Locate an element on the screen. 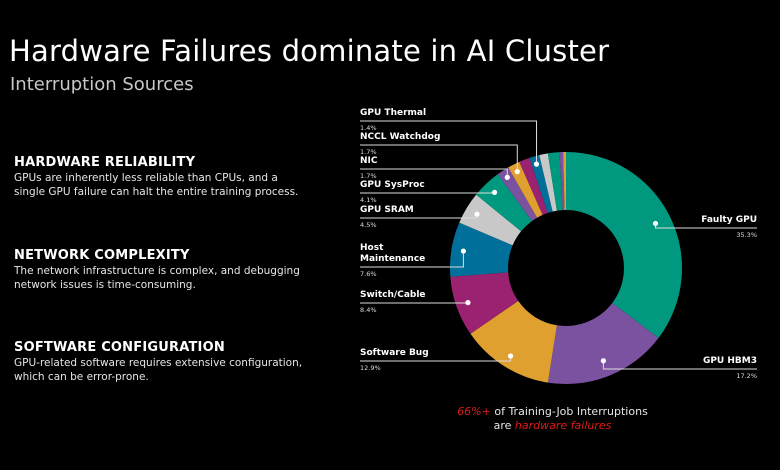 The height and width of the screenshot is (470, 780). slice-label: Software Bug is located at coordinates (394, 353).